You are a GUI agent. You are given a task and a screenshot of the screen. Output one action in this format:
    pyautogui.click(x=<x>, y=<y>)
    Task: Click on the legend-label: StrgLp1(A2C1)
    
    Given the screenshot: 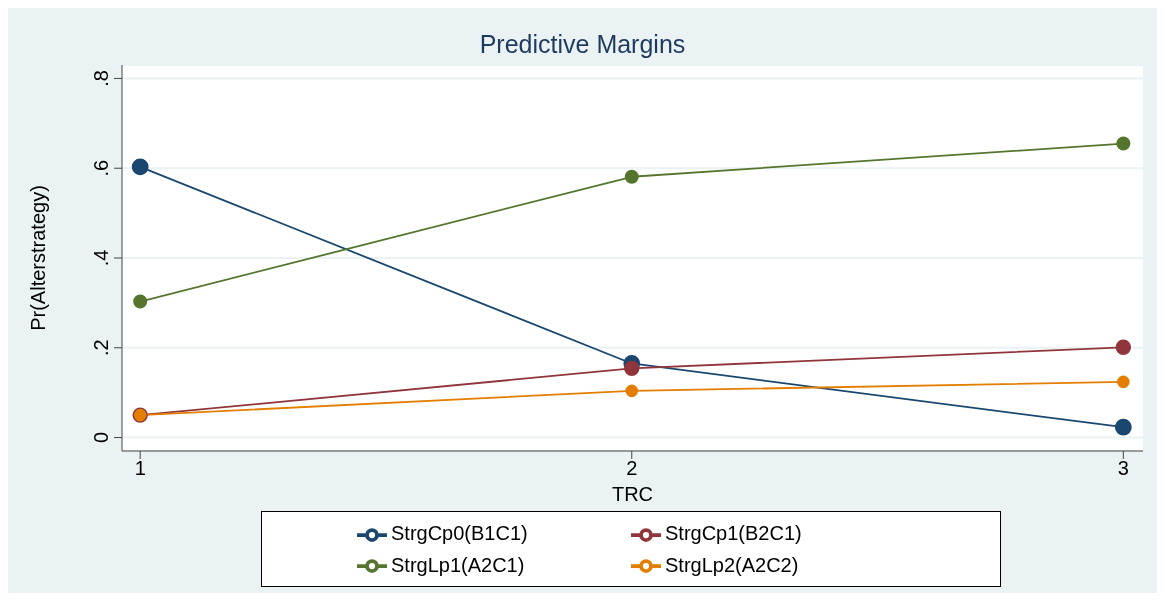 What is the action you would take?
    pyautogui.click(x=458, y=565)
    